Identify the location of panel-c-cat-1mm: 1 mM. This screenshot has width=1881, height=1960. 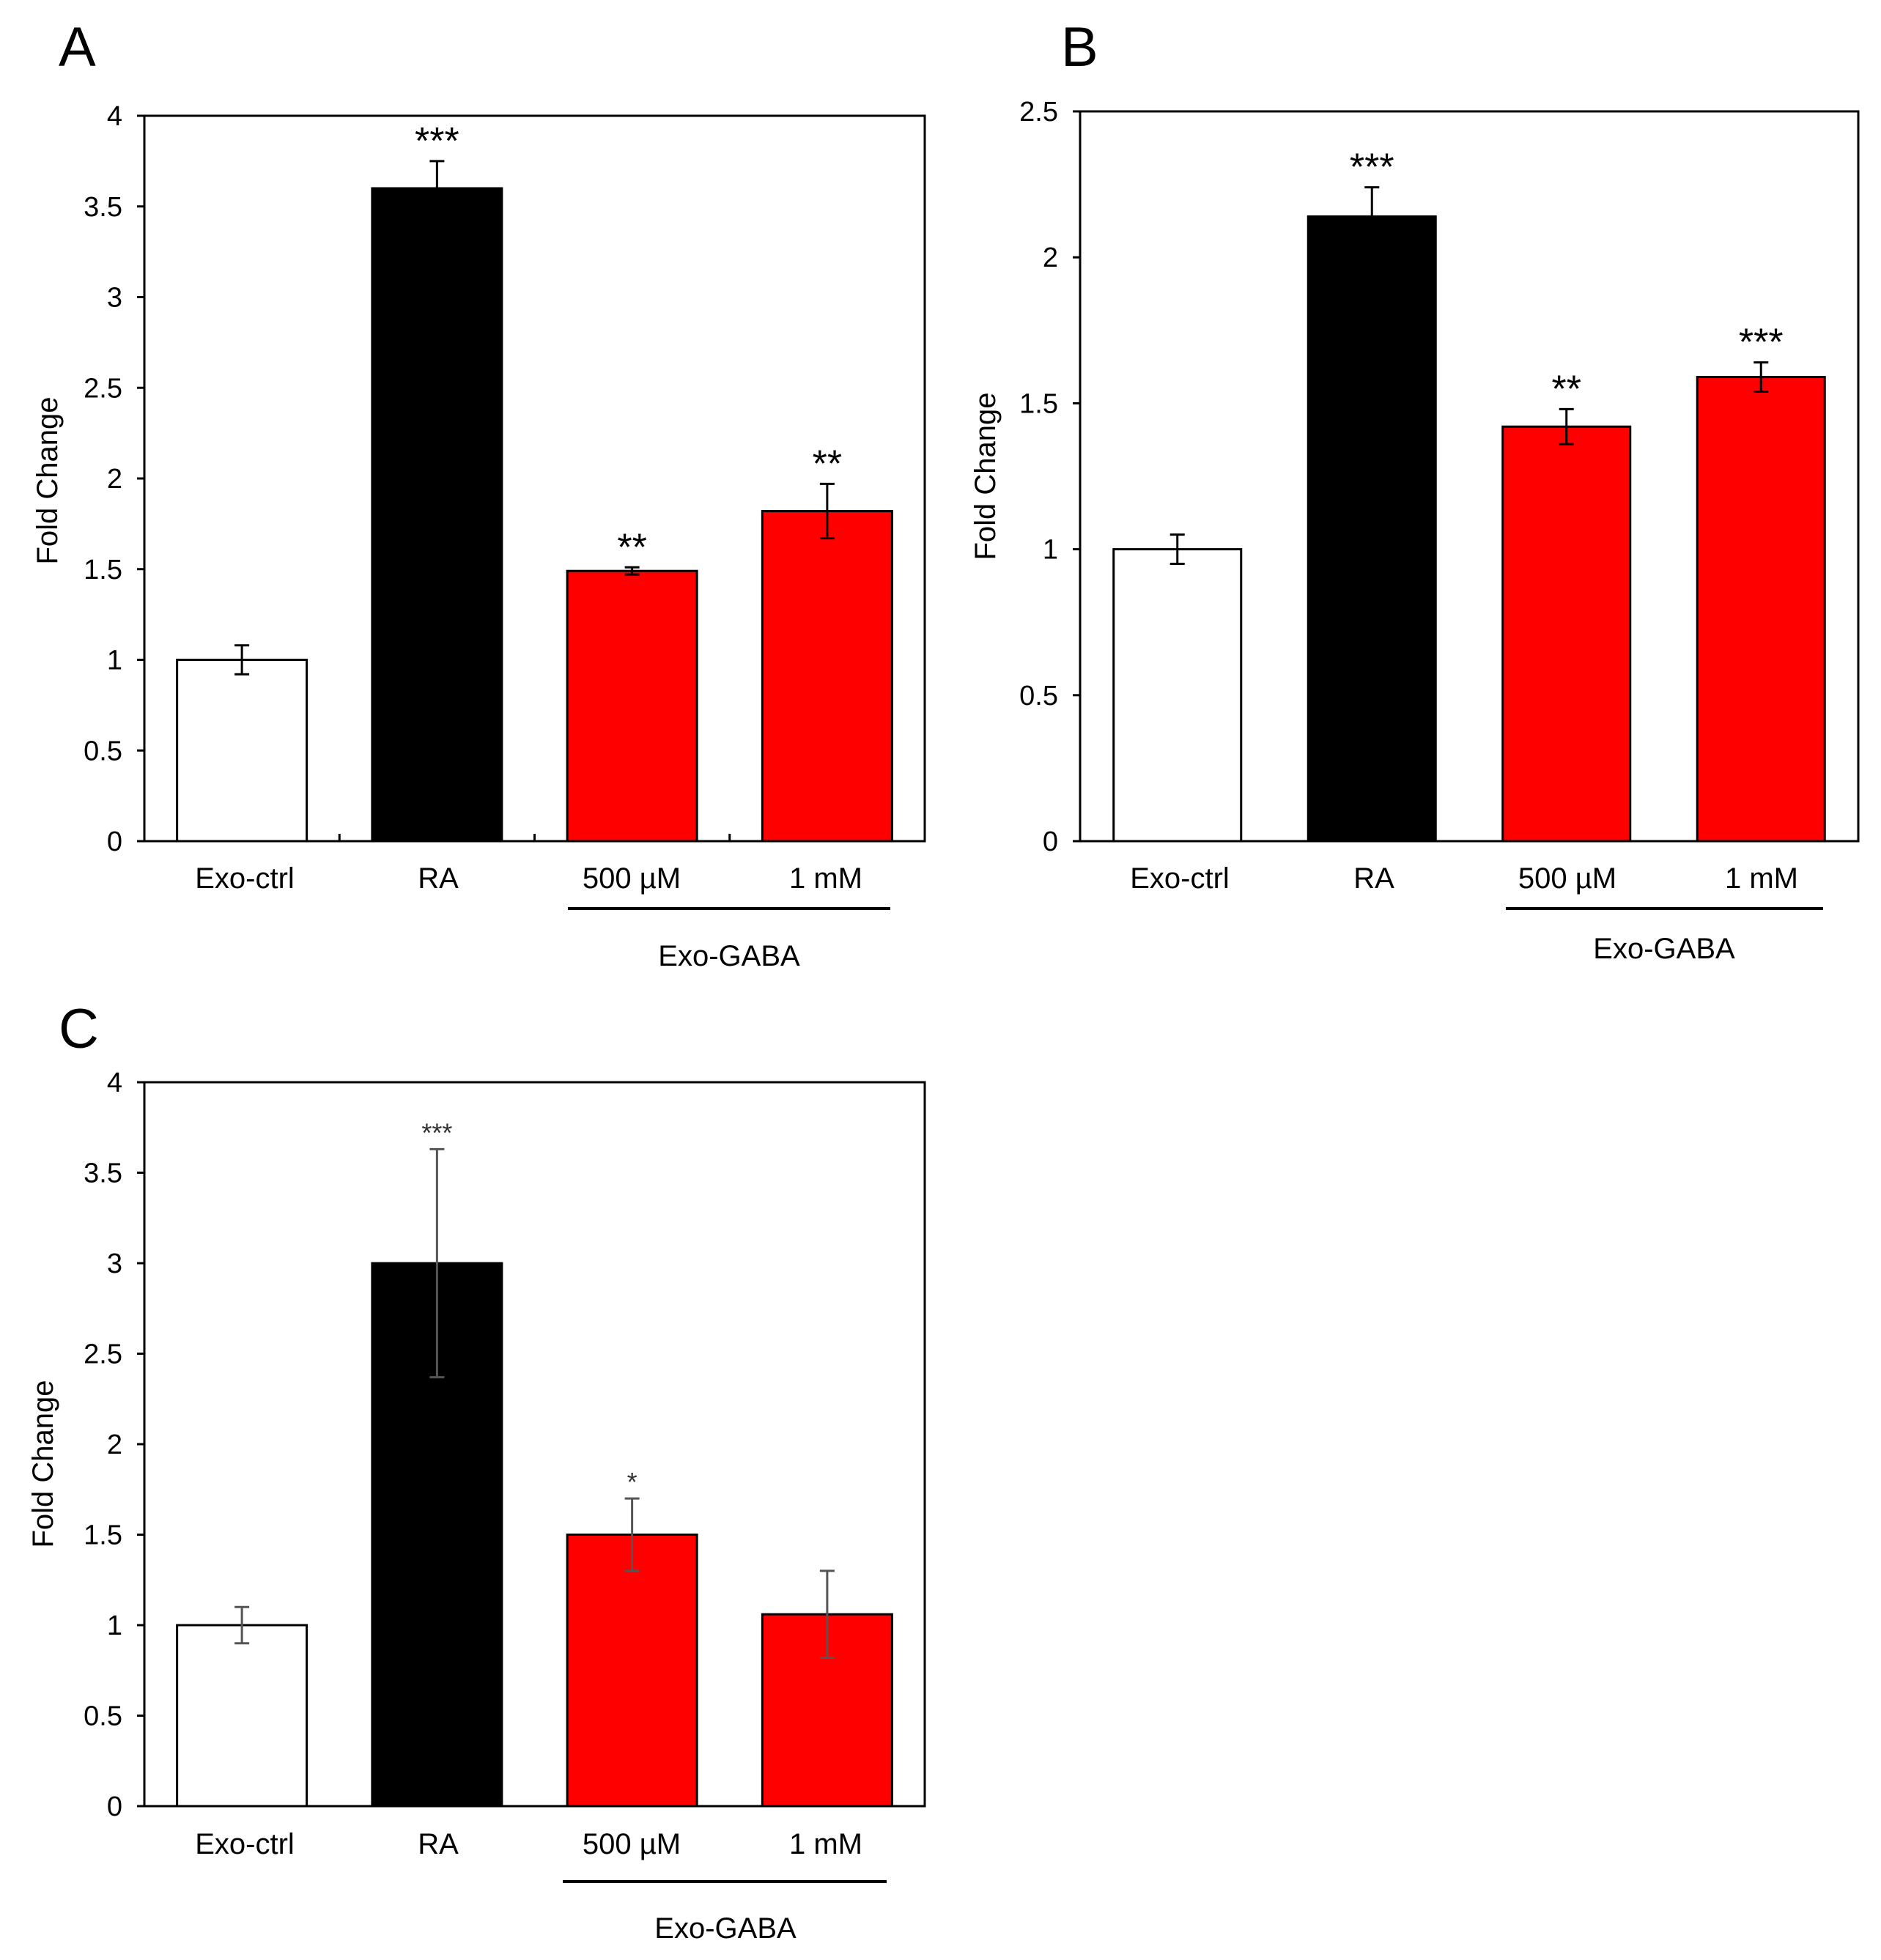
(825, 1844).